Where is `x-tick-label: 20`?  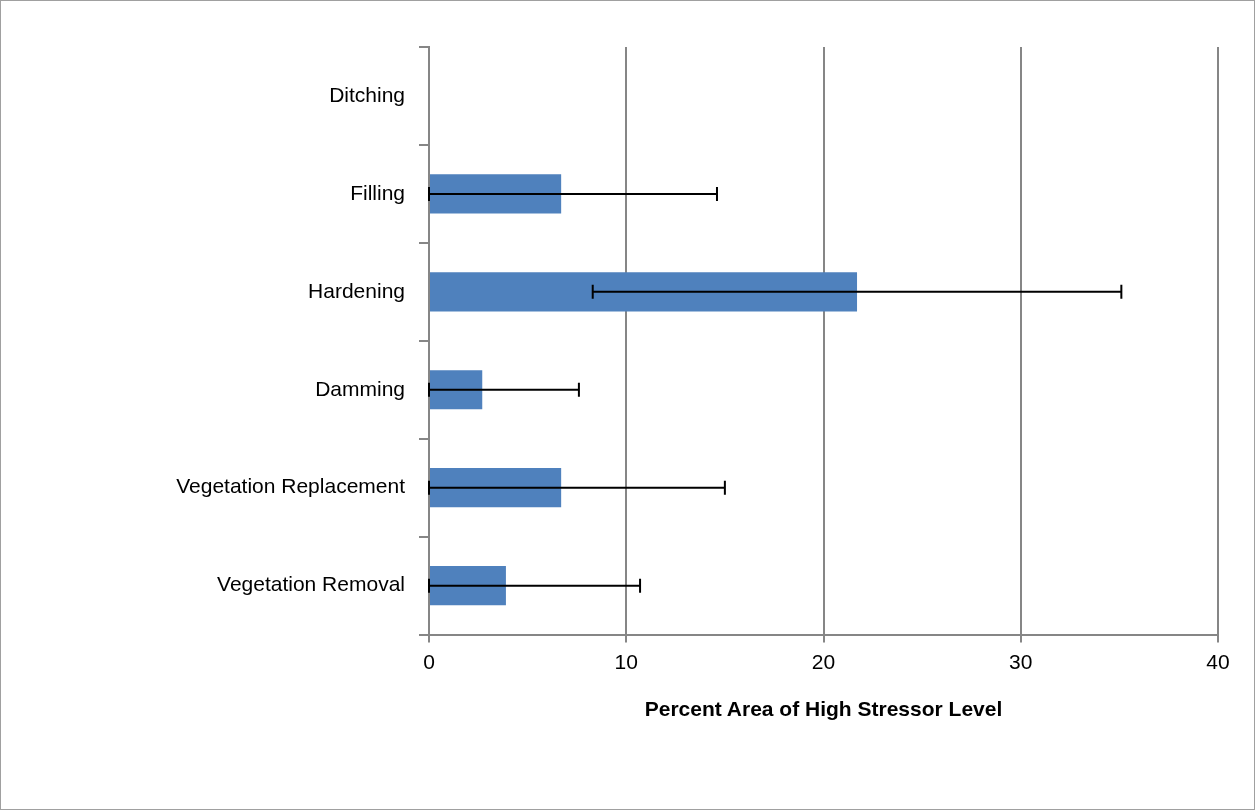
x-tick-label: 20 is located at coordinates (823, 661).